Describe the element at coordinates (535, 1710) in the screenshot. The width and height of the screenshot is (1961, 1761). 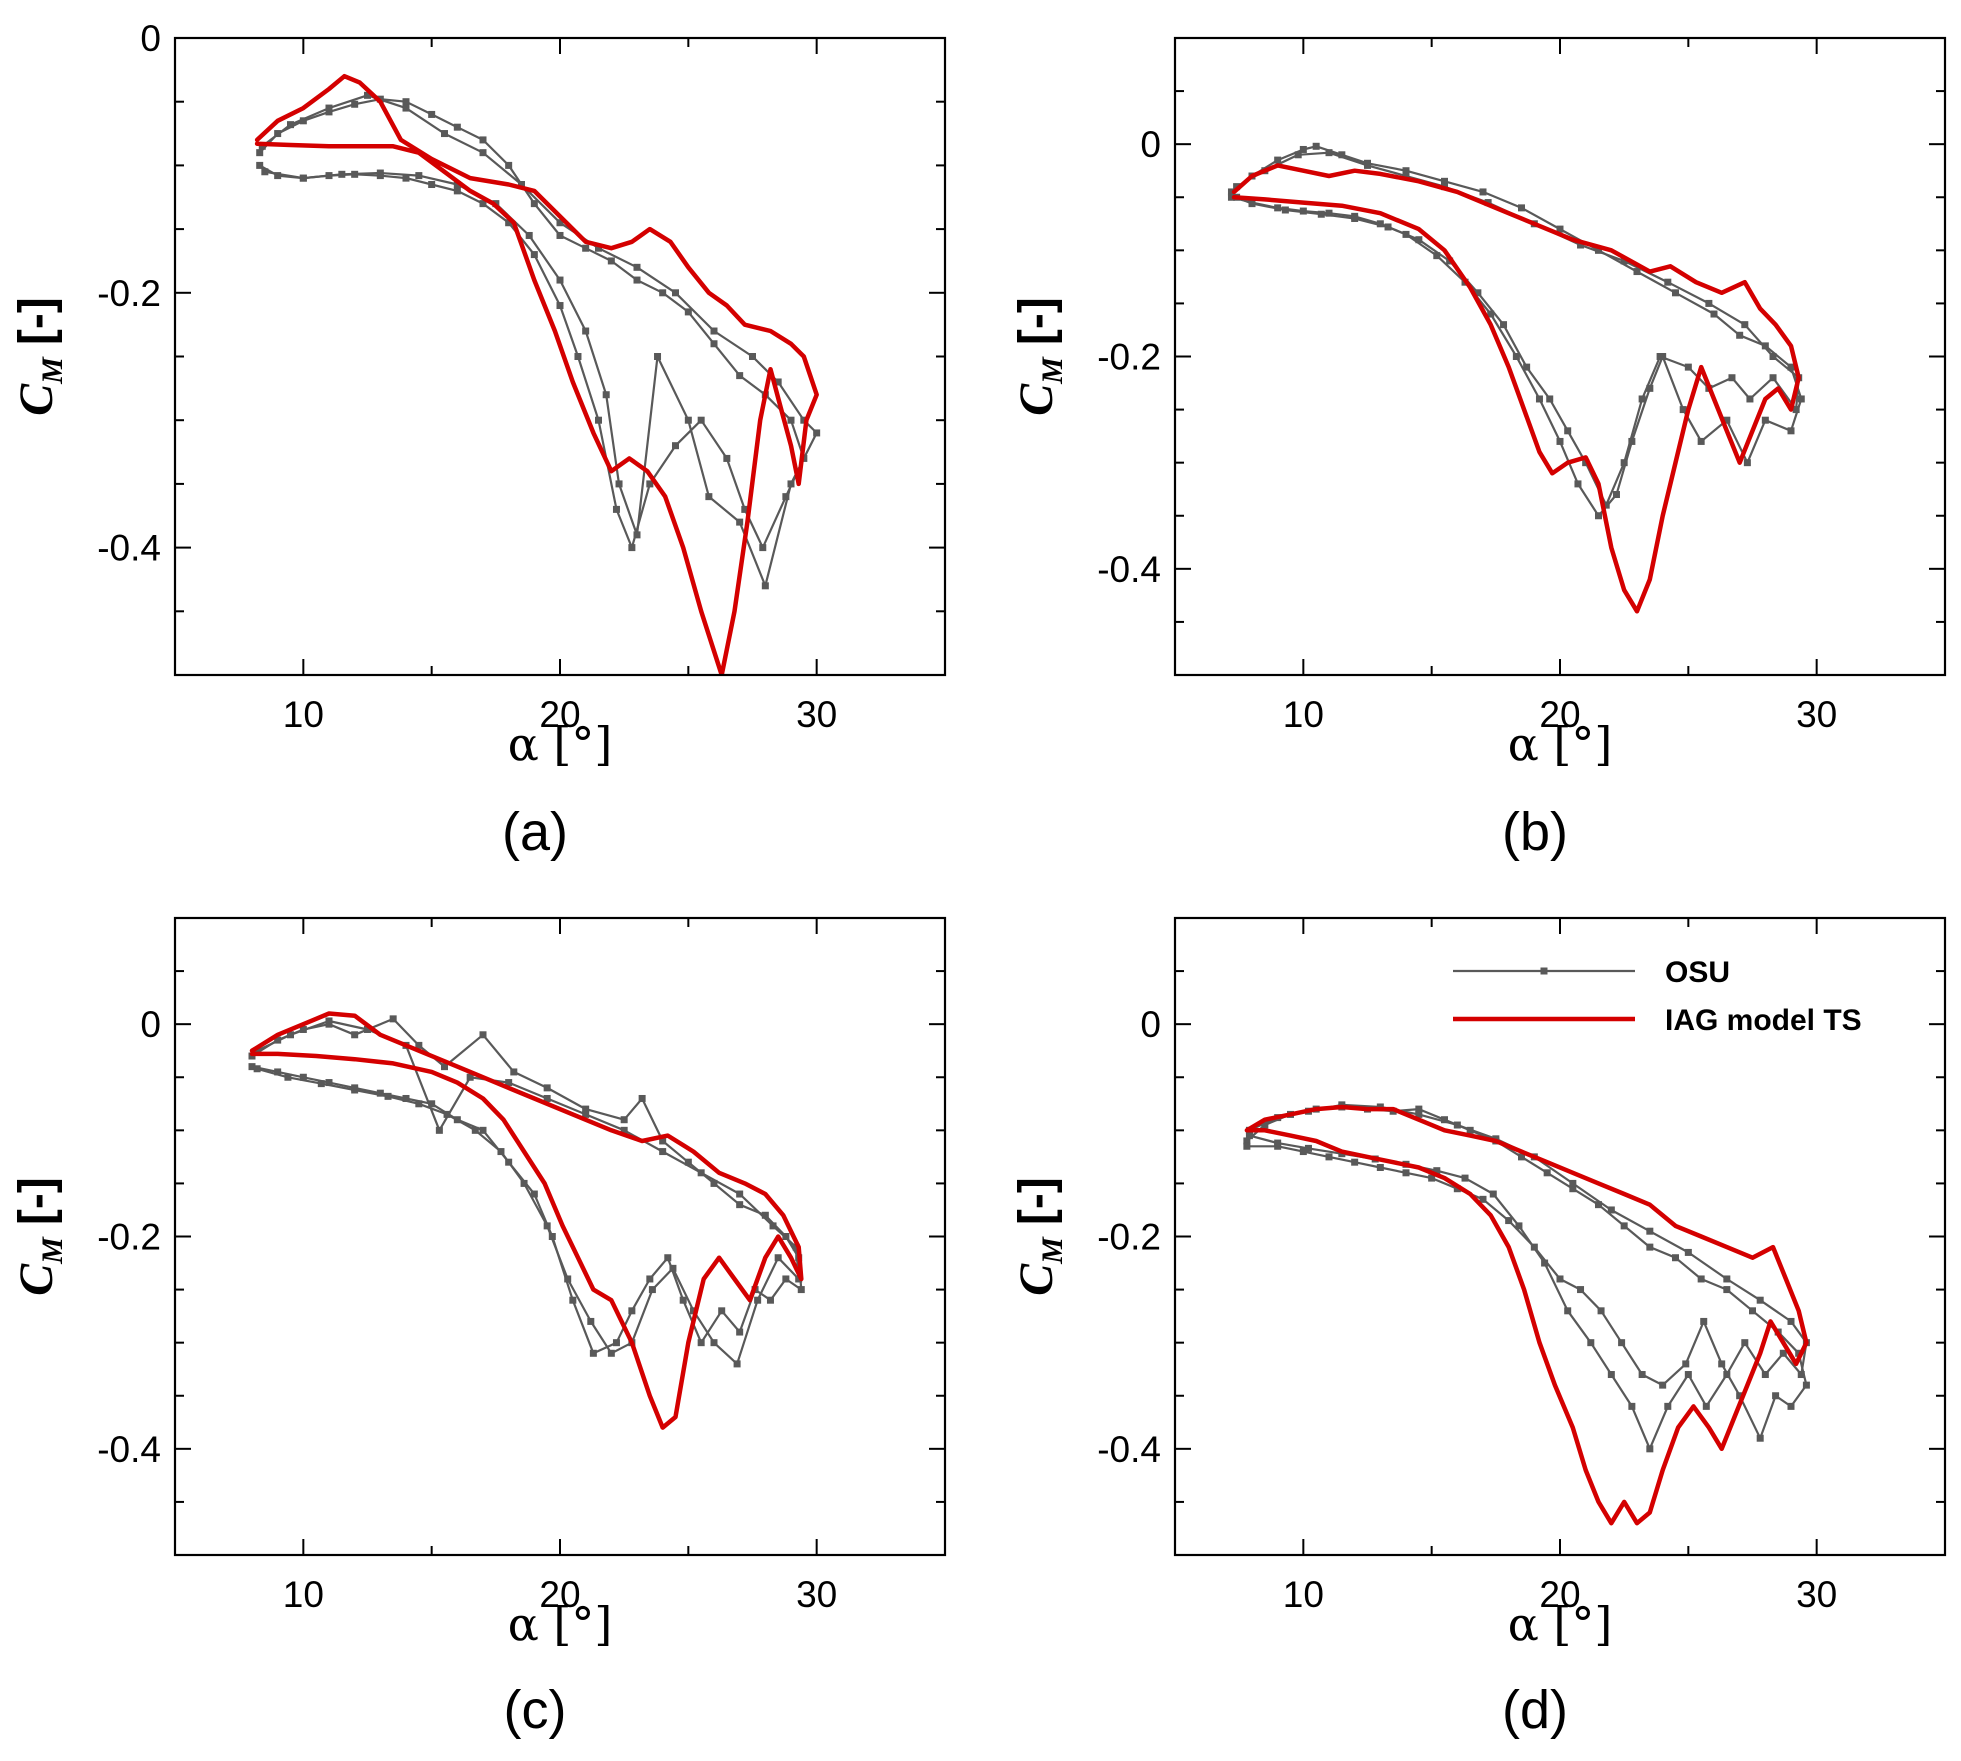
I see `panel-label: (c)` at that location.